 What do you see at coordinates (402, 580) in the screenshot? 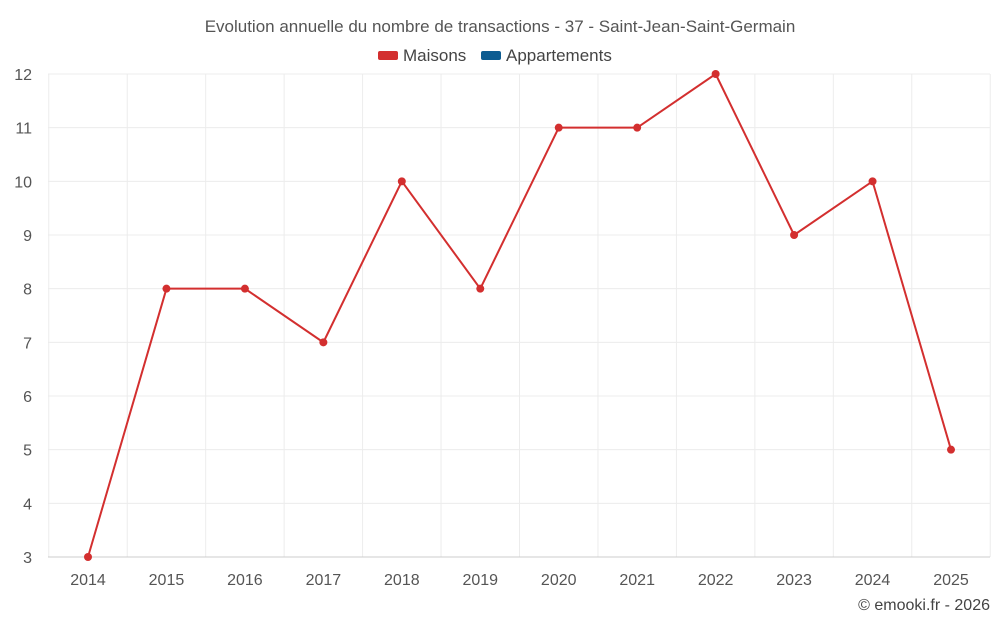
I see `x-tick-label-2018: 2018` at bounding box center [402, 580].